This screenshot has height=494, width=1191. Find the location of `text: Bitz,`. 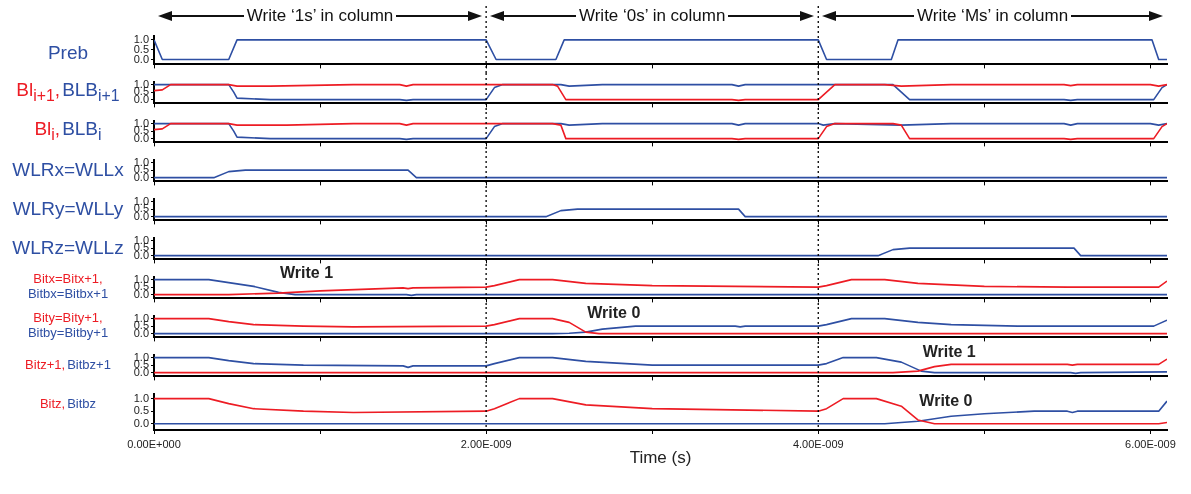

text: Bitz, is located at coordinates (52, 403).